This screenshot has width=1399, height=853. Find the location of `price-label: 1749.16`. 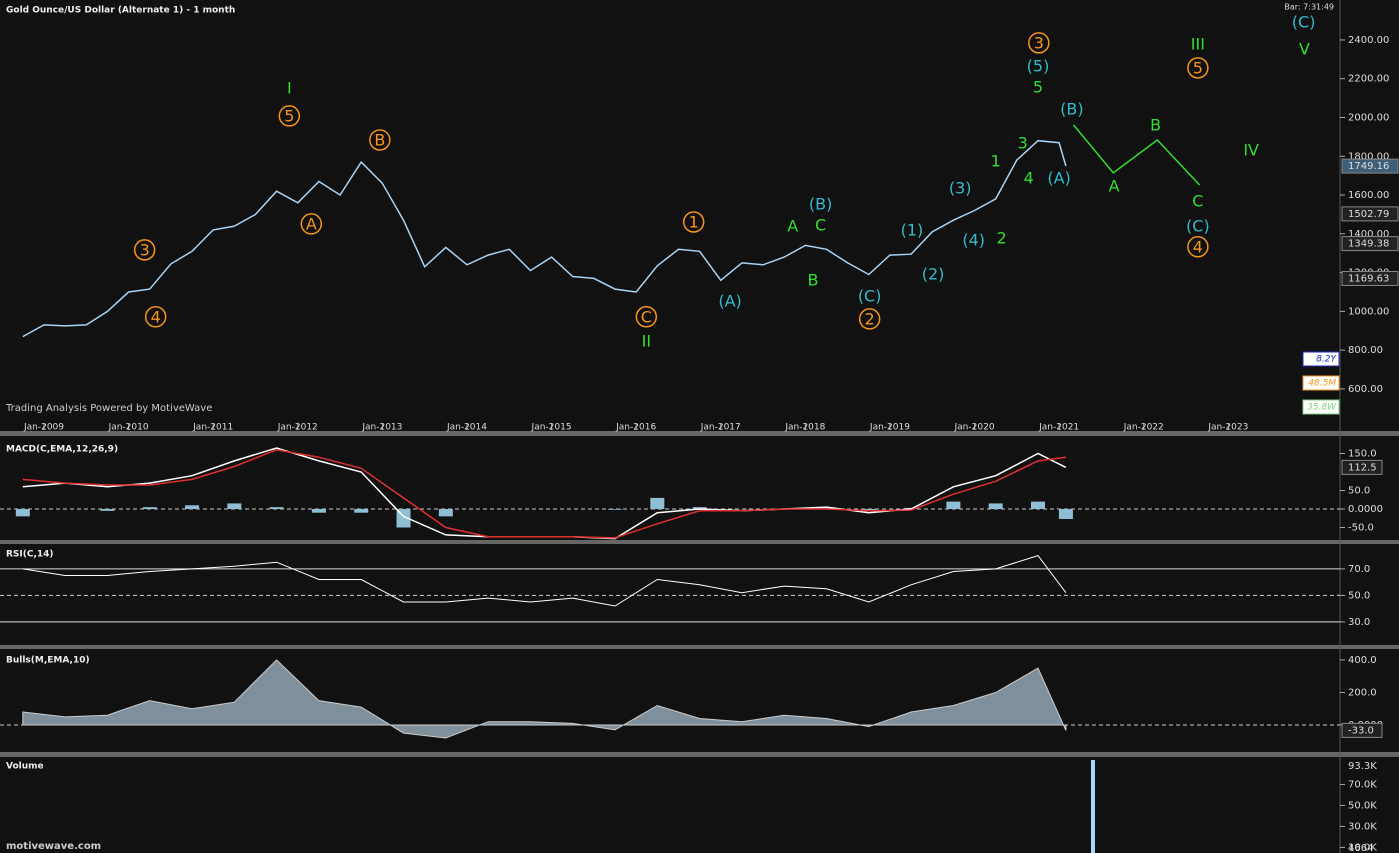

price-label: 1749.16 is located at coordinates (1368, 166).